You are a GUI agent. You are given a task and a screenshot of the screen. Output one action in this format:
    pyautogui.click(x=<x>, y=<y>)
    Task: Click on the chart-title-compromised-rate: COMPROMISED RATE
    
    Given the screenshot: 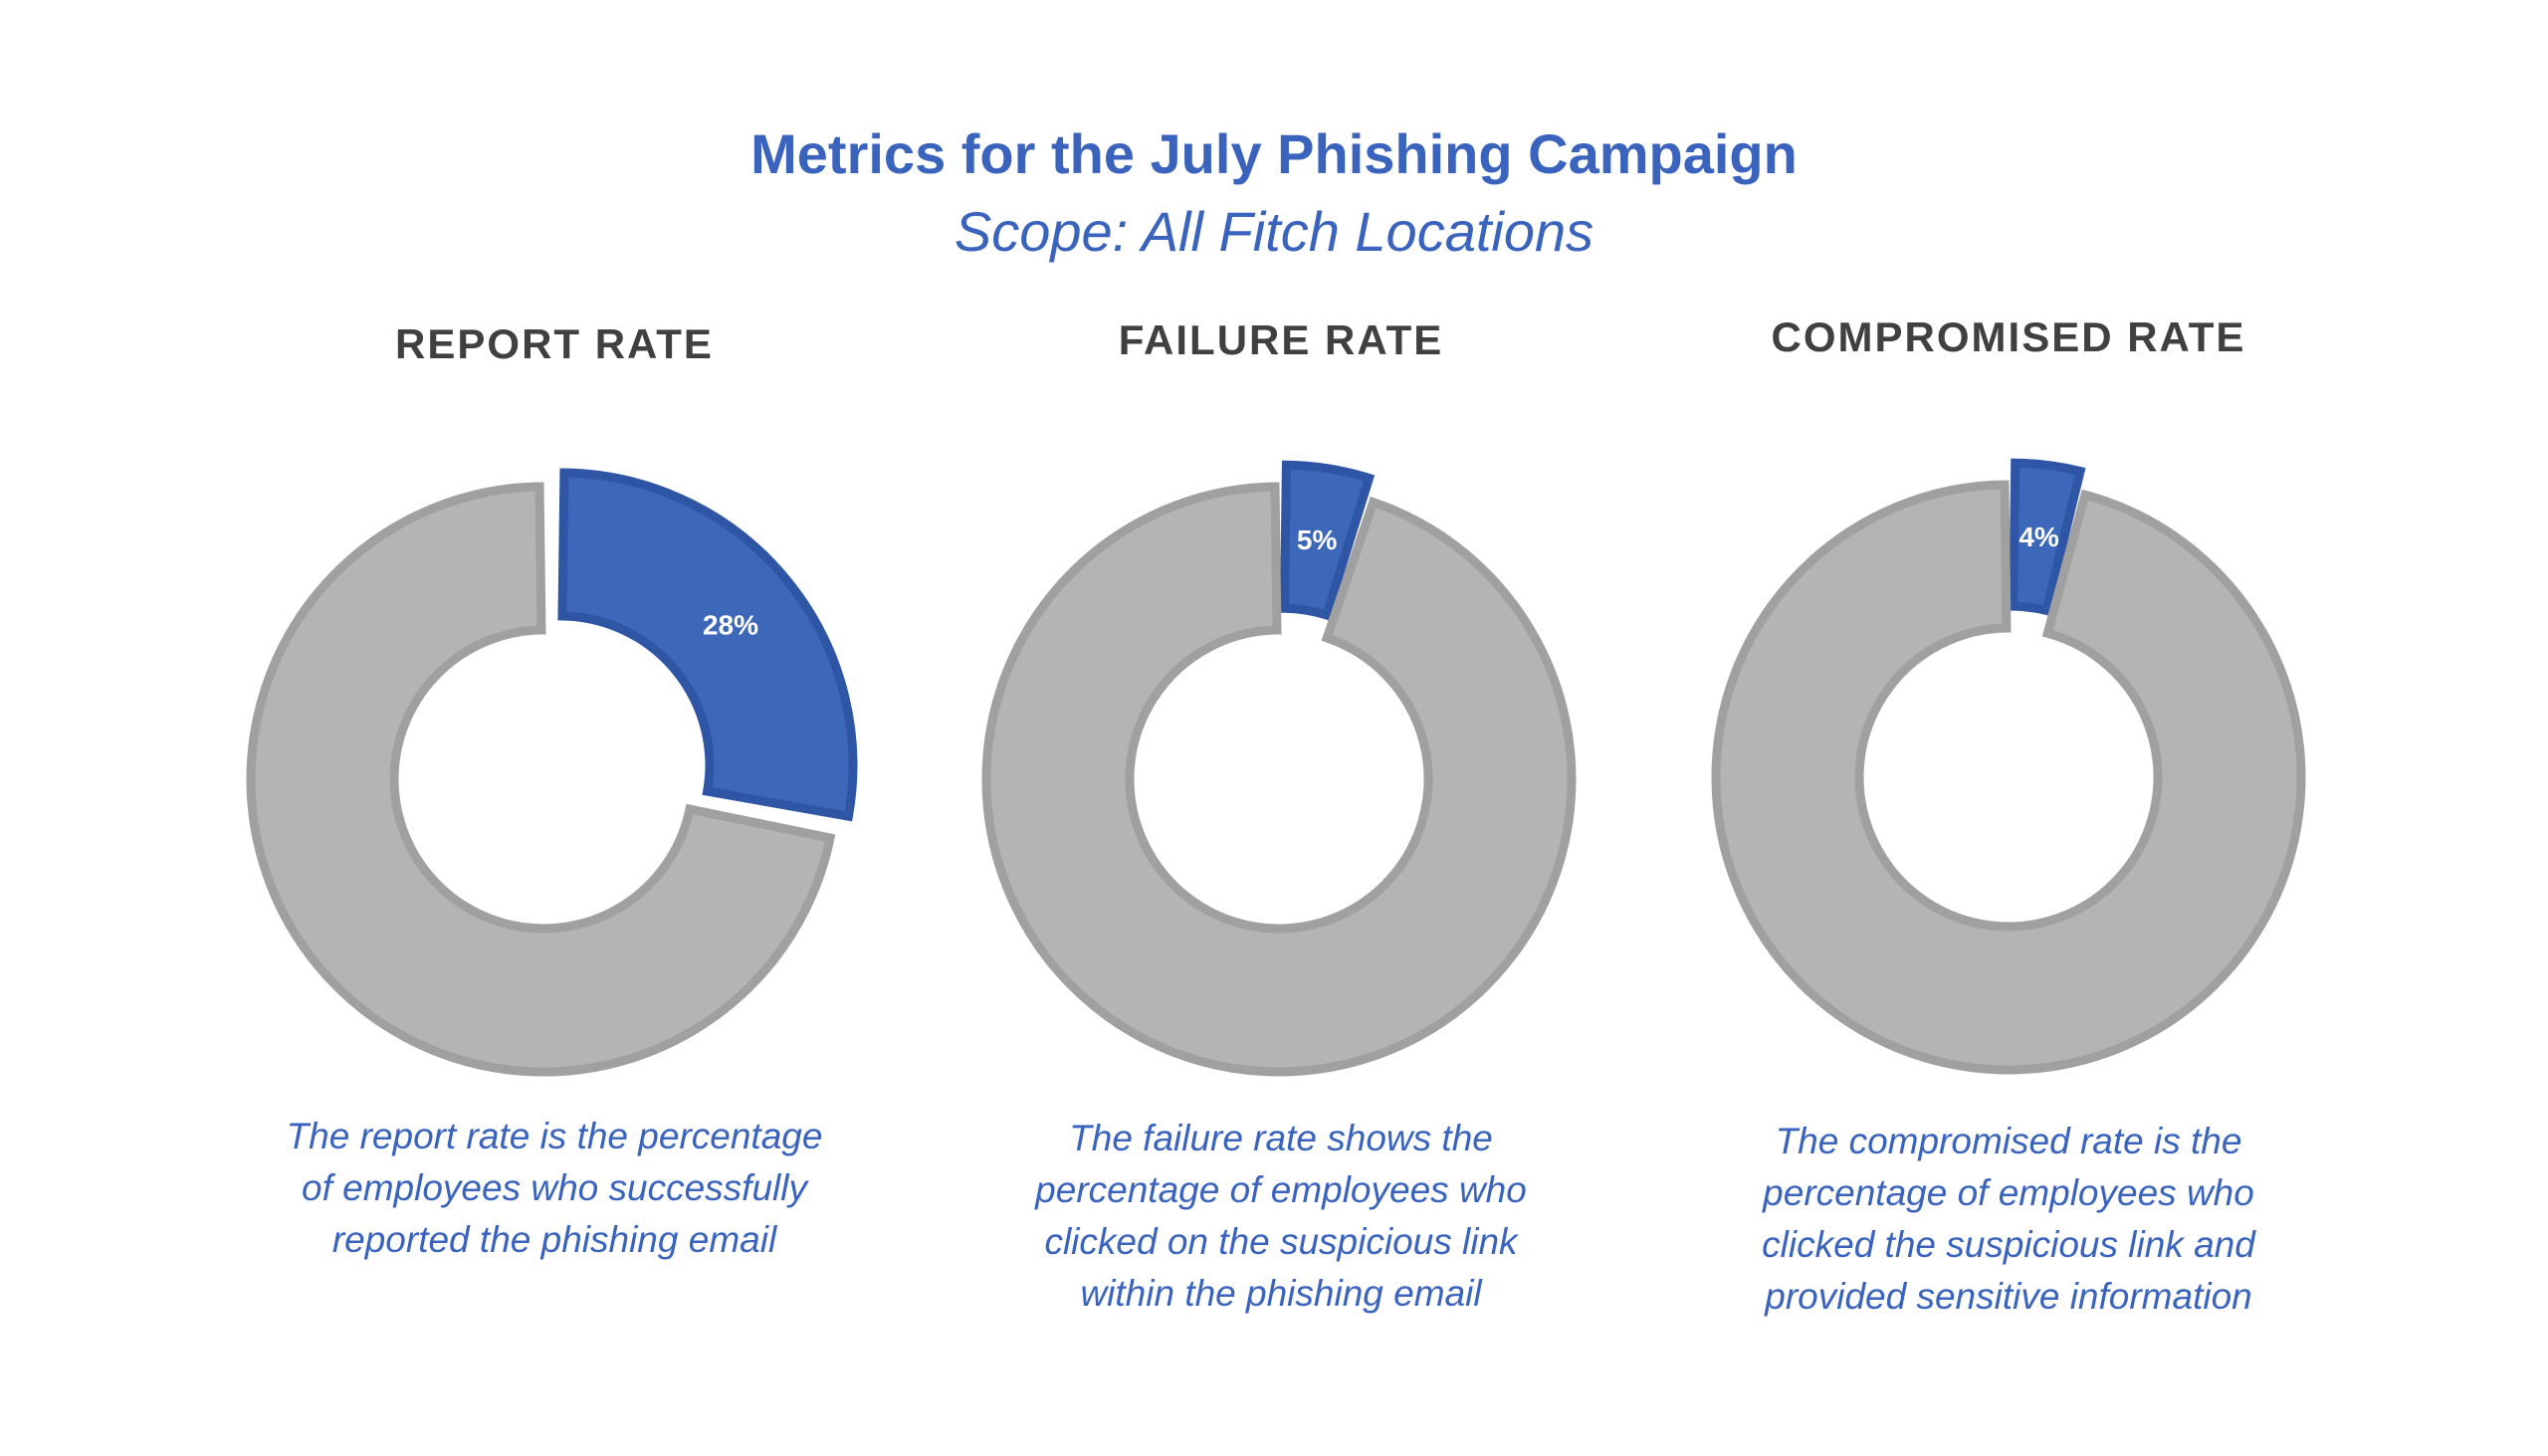 What is the action you would take?
    pyautogui.click(x=2008, y=336)
    